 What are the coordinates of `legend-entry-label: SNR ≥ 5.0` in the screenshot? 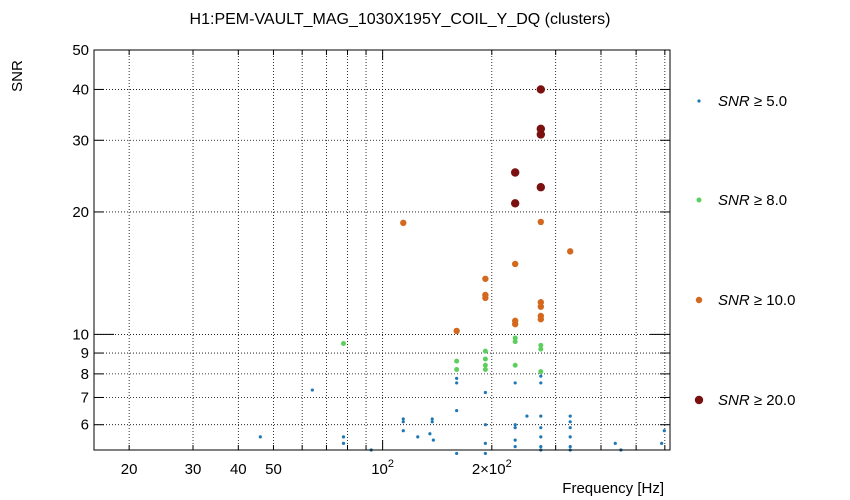 It's located at (752, 101).